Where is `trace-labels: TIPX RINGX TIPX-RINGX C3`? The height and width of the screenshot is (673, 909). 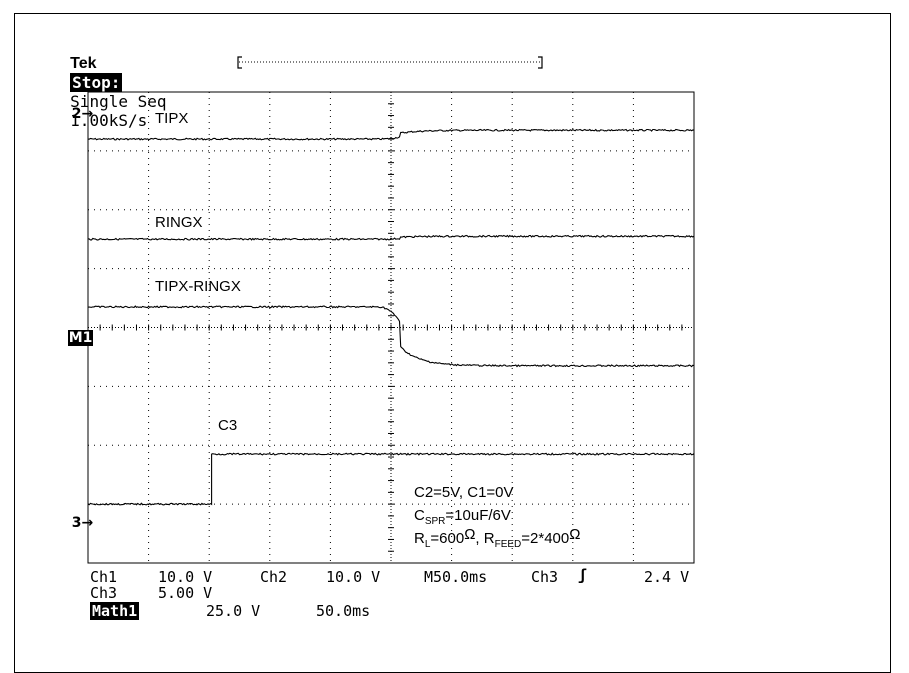 trace-labels: TIPX RINGX TIPX-RINGX C3 is located at coordinates (198, 272).